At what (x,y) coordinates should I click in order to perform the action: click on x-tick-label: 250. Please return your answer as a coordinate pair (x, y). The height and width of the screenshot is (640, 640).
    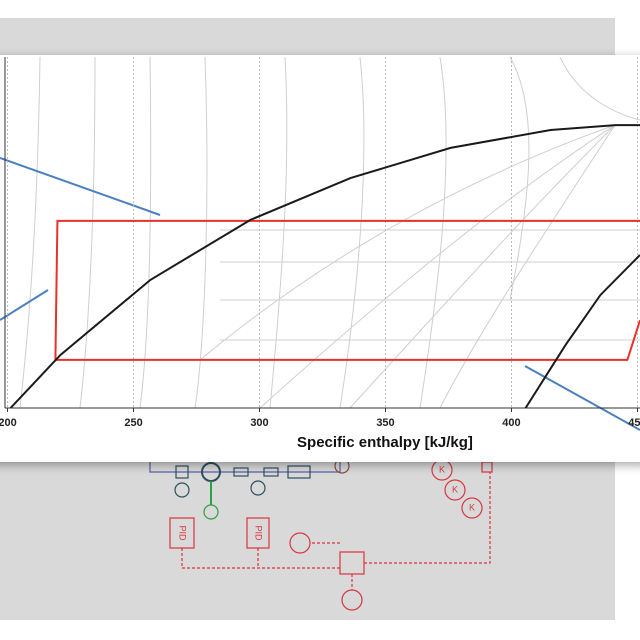
    Looking at the image, I should click on (133, 423).